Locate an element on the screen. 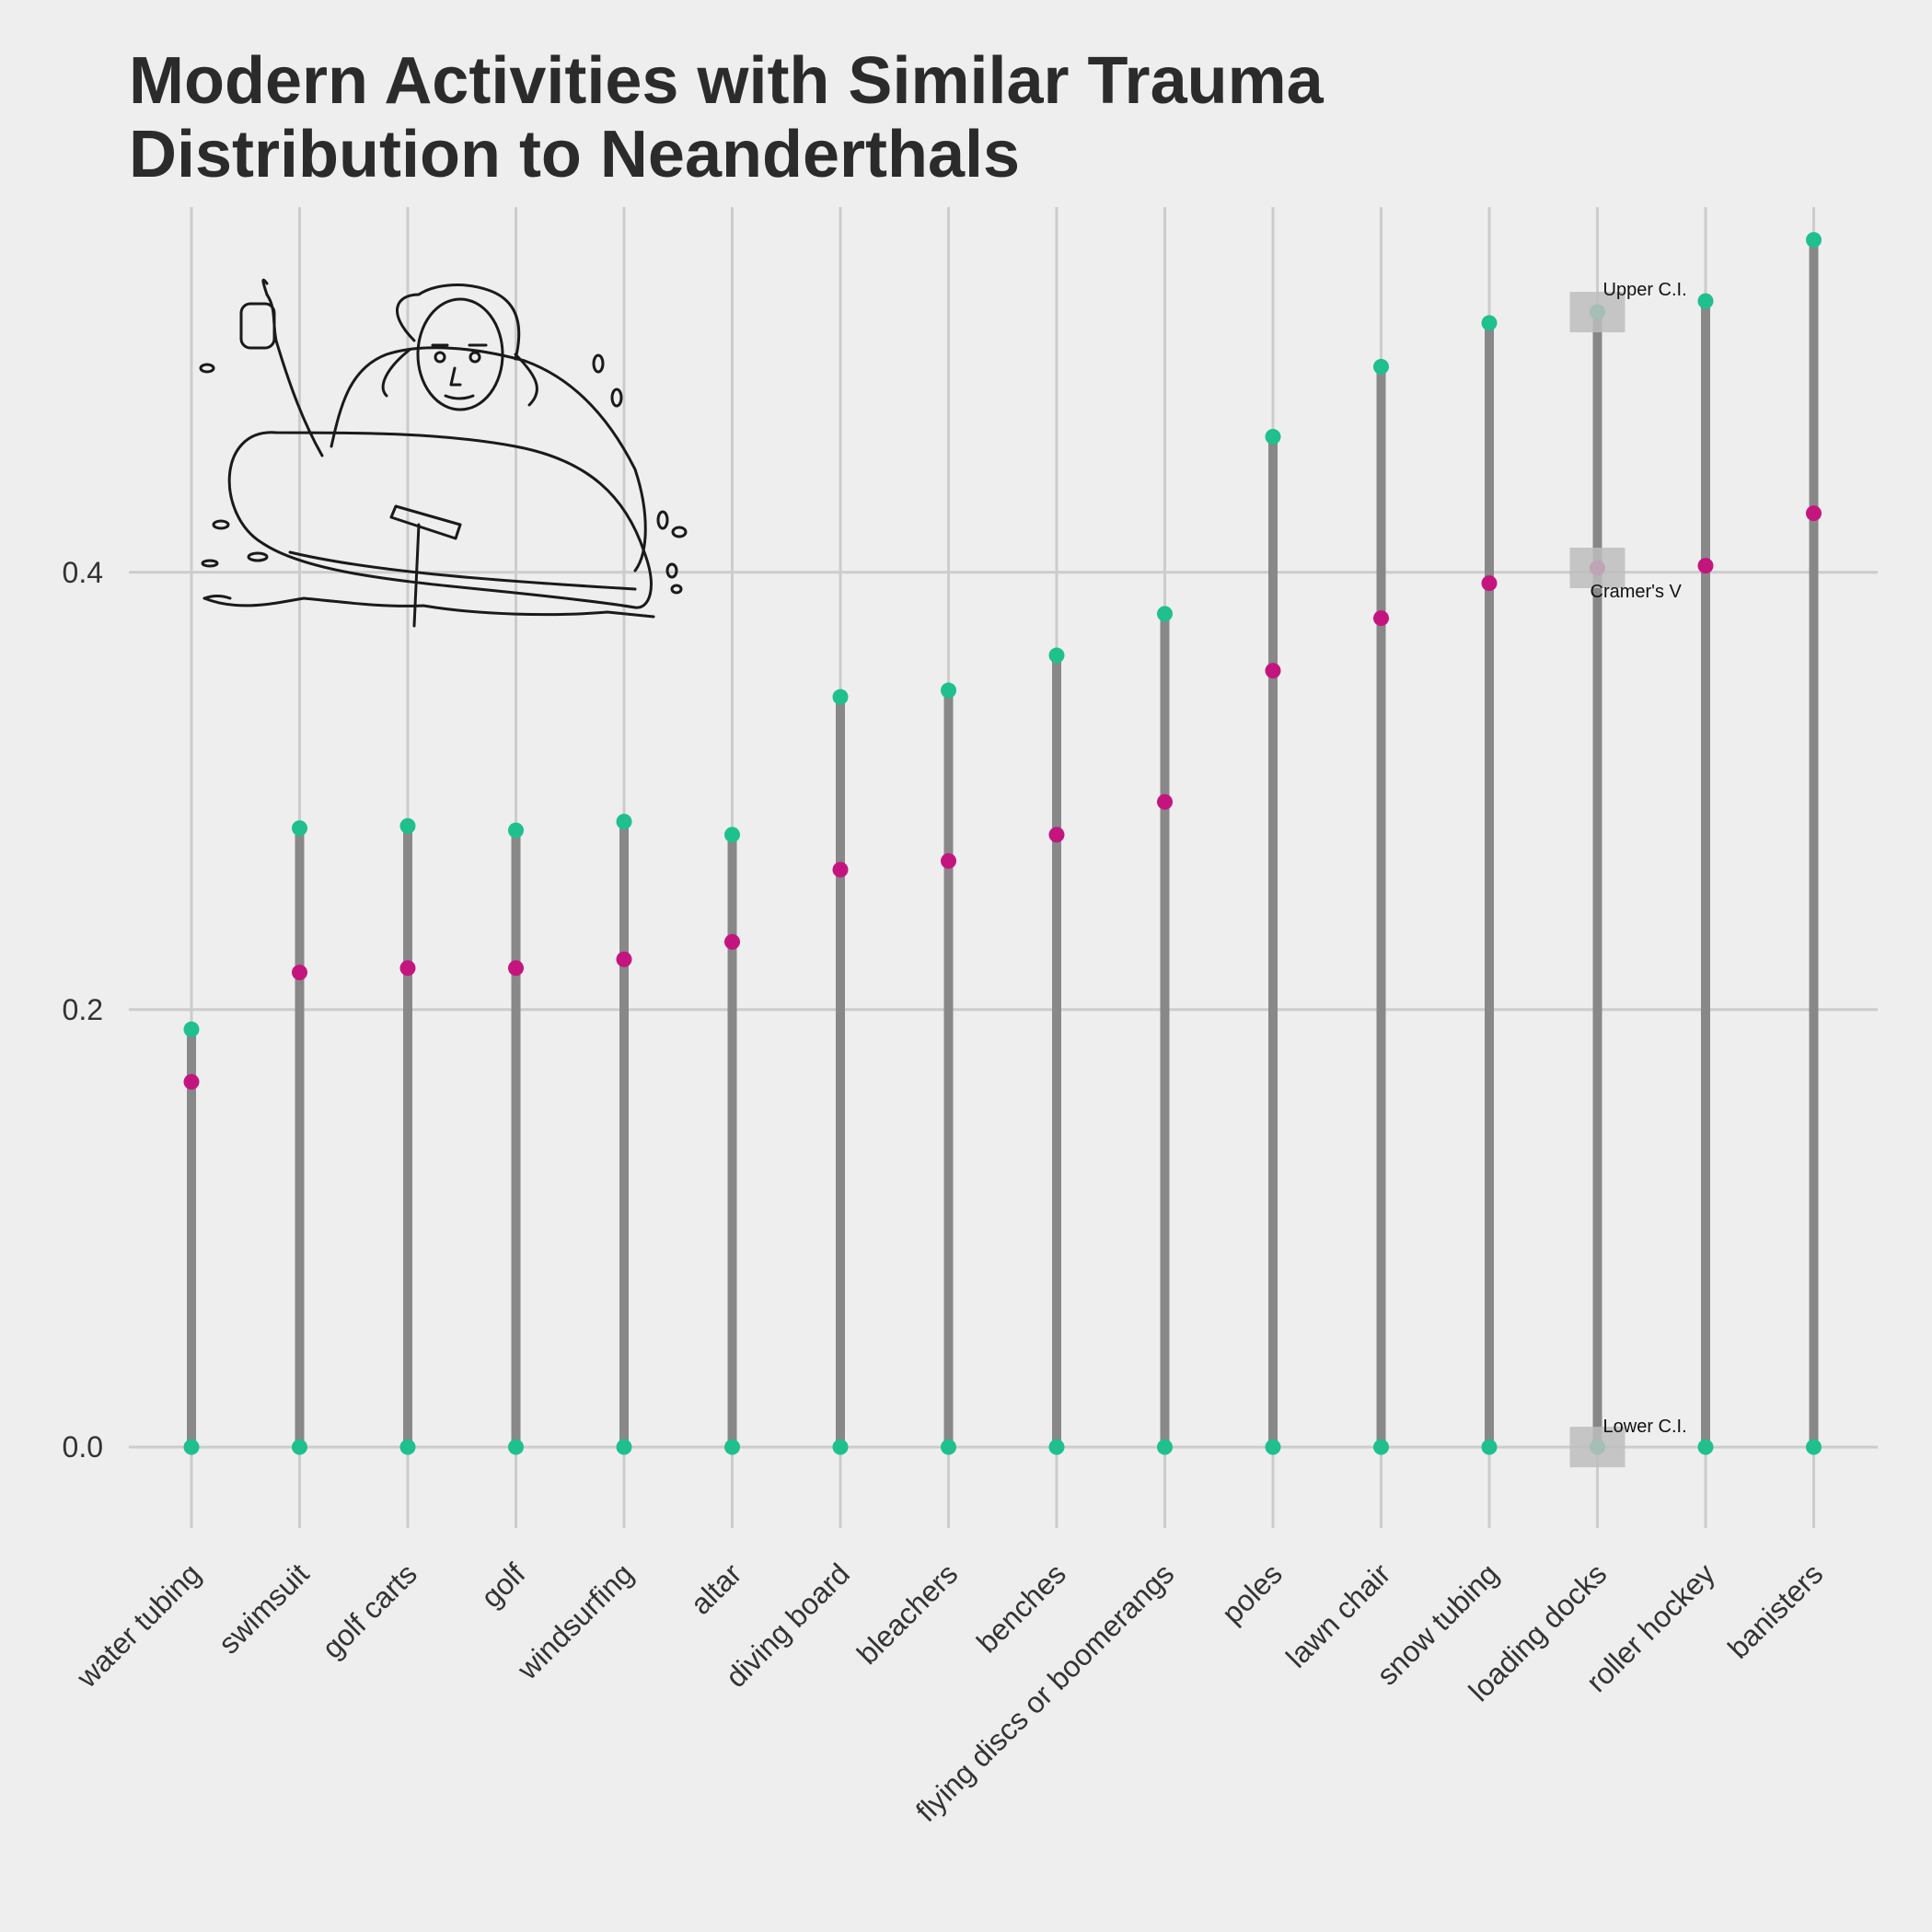  x-tick-label: bleachers is located at coordinates (908, 1614).